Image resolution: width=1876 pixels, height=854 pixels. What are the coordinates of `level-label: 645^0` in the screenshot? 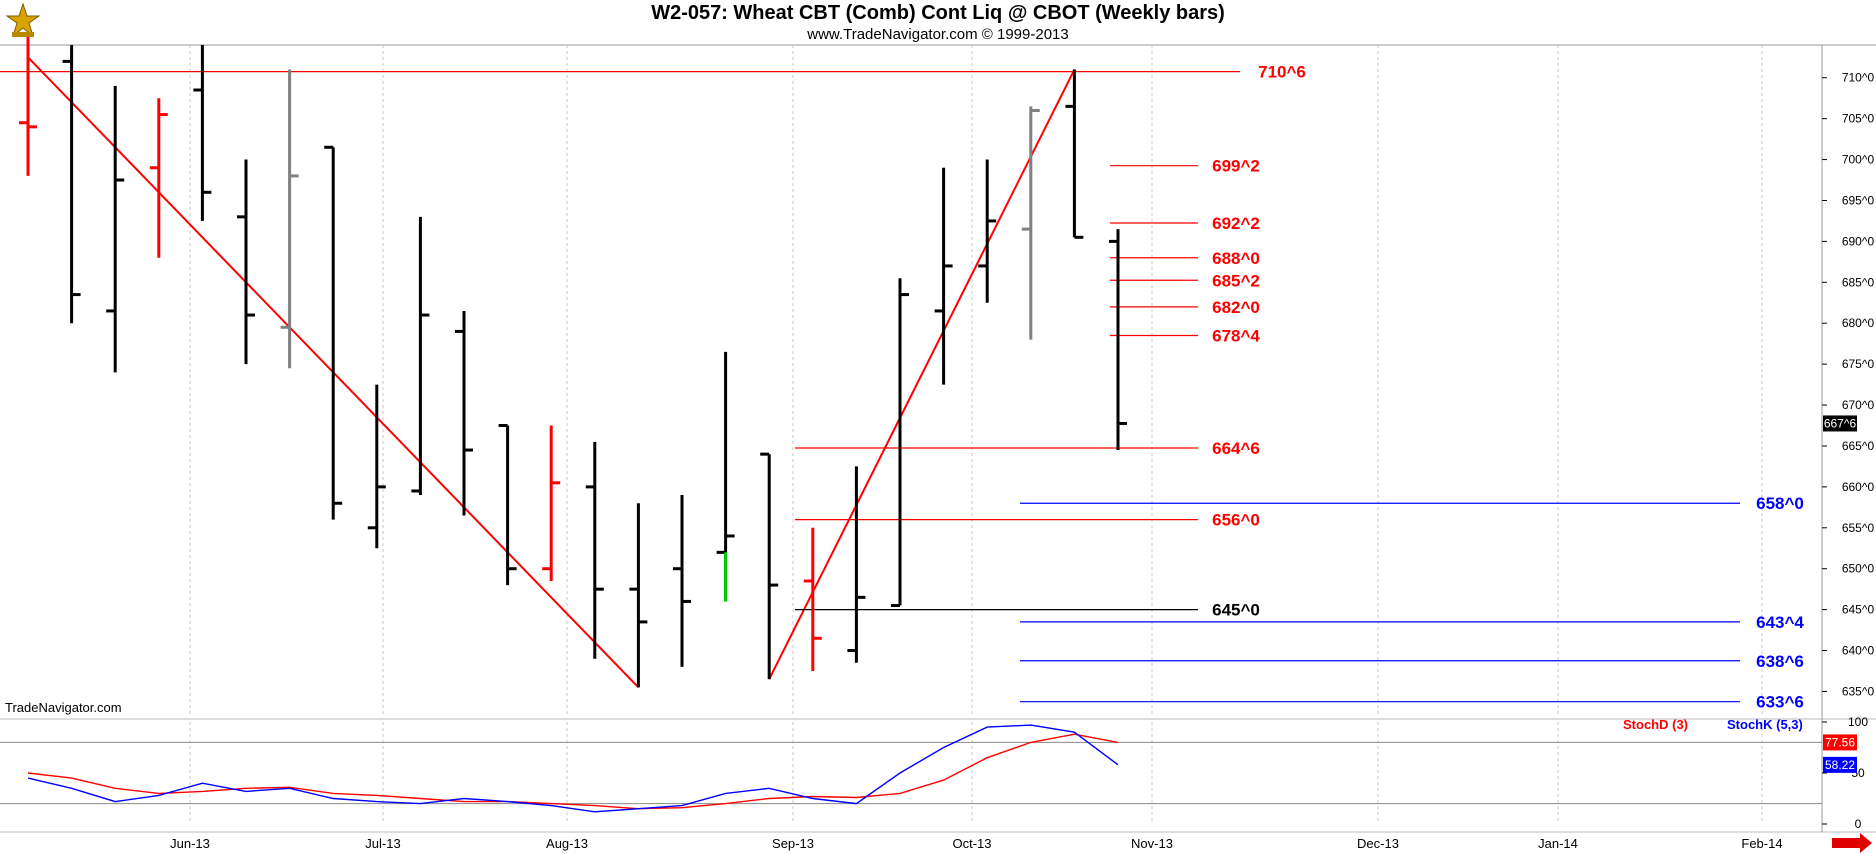 It's located at (1236, 610).